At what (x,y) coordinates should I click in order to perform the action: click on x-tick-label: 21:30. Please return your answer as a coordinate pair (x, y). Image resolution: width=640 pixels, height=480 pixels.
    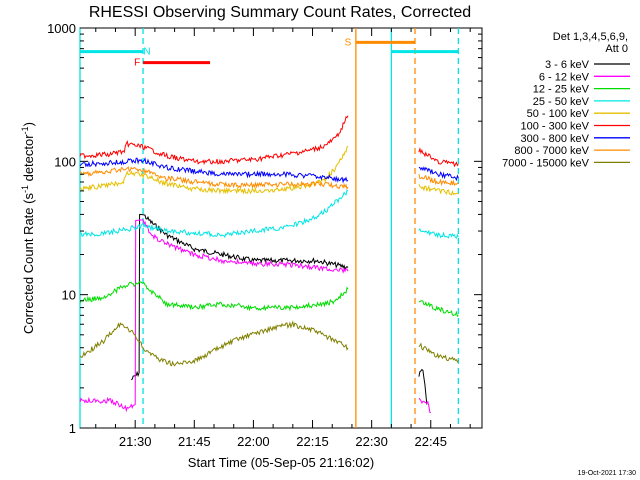
    Looking at the image, I should click on (135, 441).